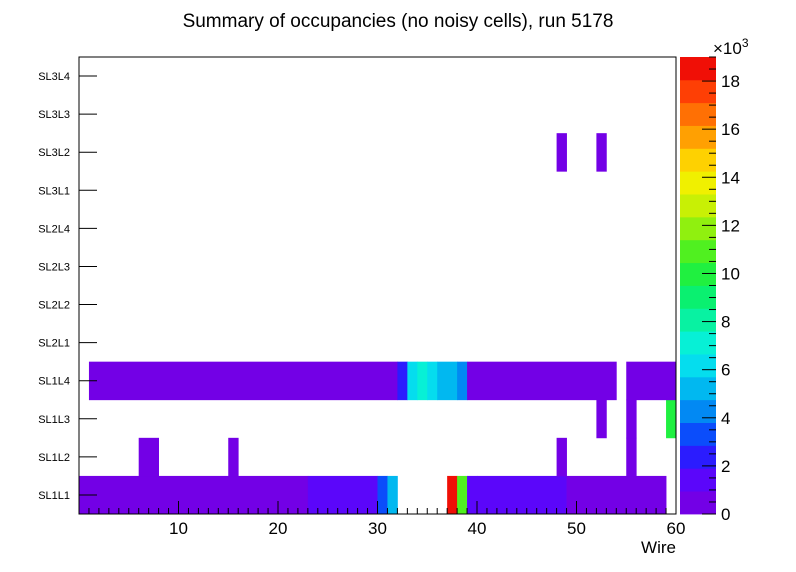 Image resolution: width=796 pixels, height=572 pixels. What do you see at coordinates (730, 225) in the screenshot?
I see `z-tick-label: 12` at bounding box center [730, 225].